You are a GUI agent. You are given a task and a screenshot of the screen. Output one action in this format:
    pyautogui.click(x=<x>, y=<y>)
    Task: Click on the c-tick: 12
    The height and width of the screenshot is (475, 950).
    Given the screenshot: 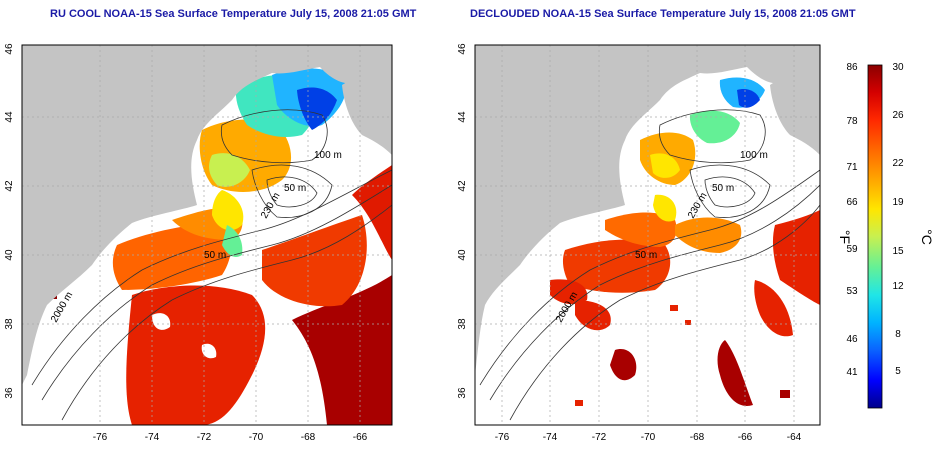 What is the action you would take?
    pyautogui.click(x=898, y=286)
    